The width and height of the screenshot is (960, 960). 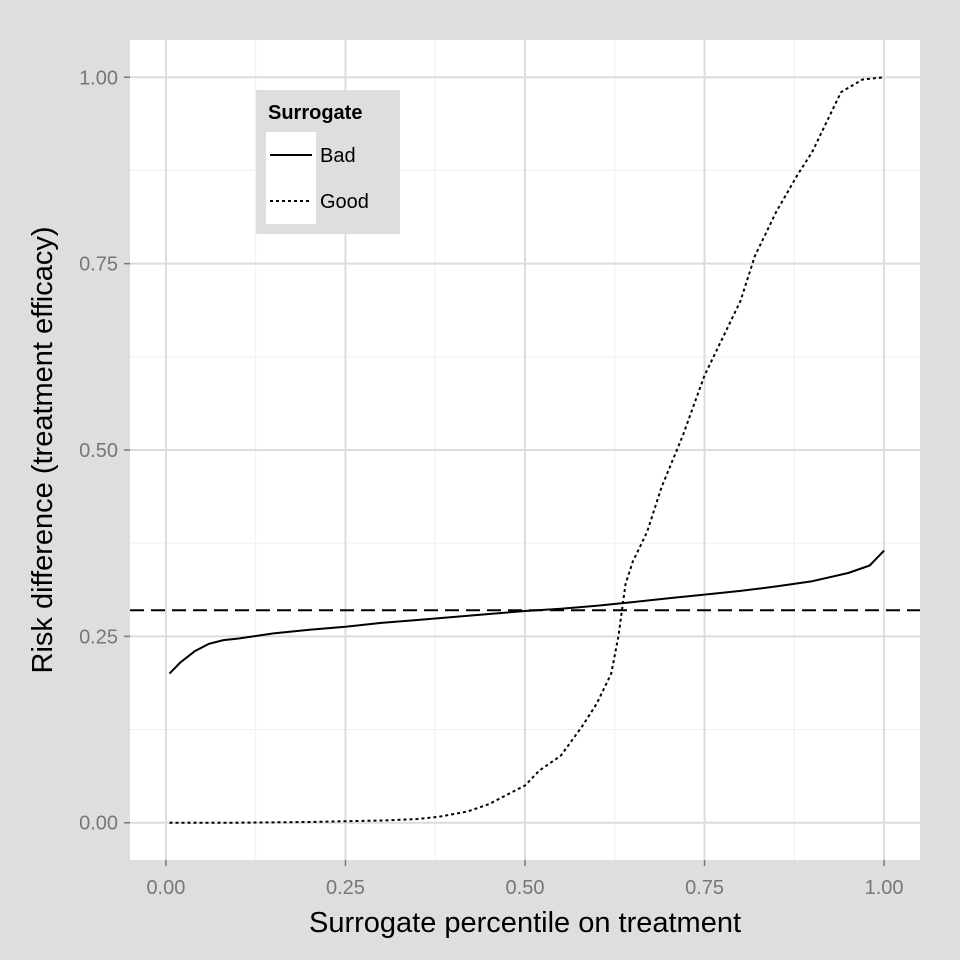 What do you see at coordinates (98, 824) in the screenshot?
I see `y-tick-label: 0.00` at bounding box center [98, 824].